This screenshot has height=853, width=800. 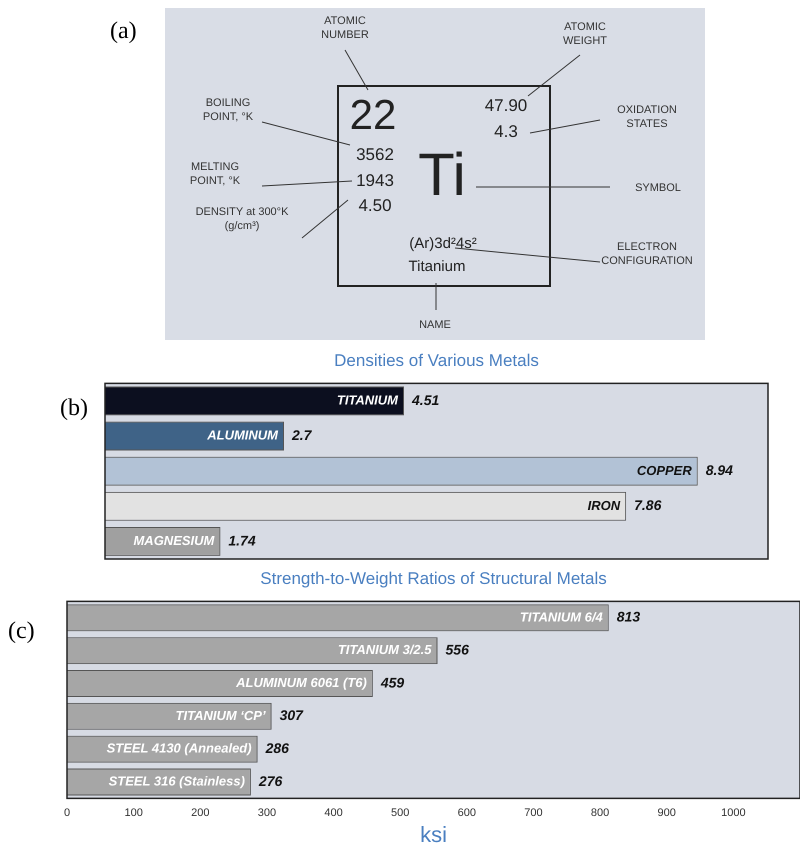 I want to click on text: ELECTRON CONFIGURATION, so click(x=647, y=254).